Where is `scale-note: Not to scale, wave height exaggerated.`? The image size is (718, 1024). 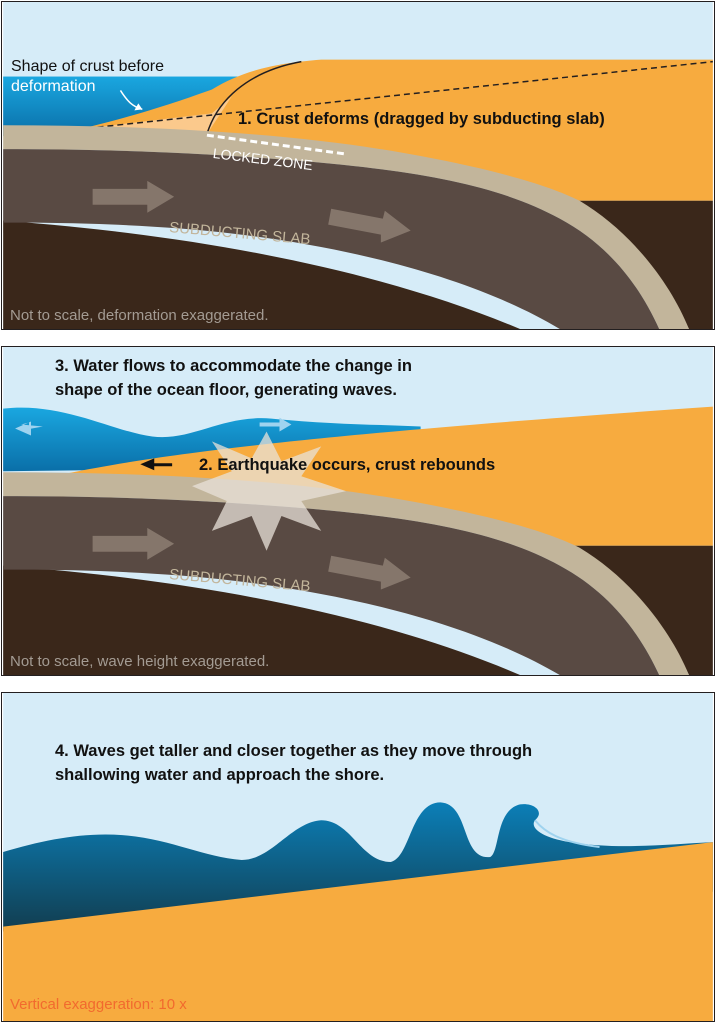
scale-note: Not to scale, wave height exaggerated. is located at coordinates (140, 661).